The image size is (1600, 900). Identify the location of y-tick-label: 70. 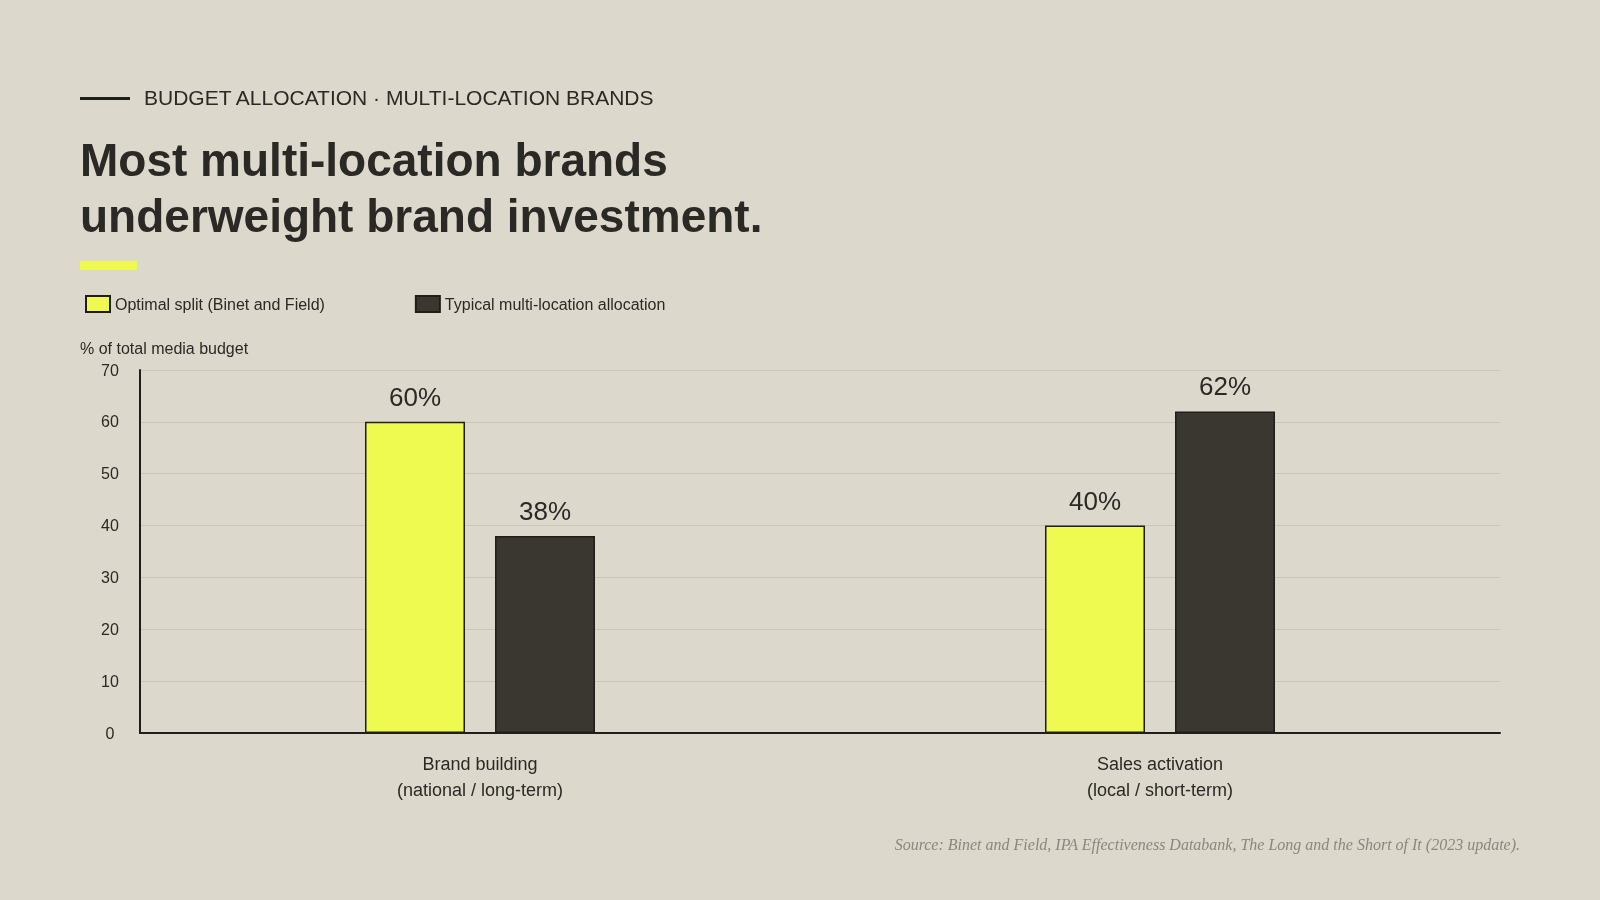
(110, 370).